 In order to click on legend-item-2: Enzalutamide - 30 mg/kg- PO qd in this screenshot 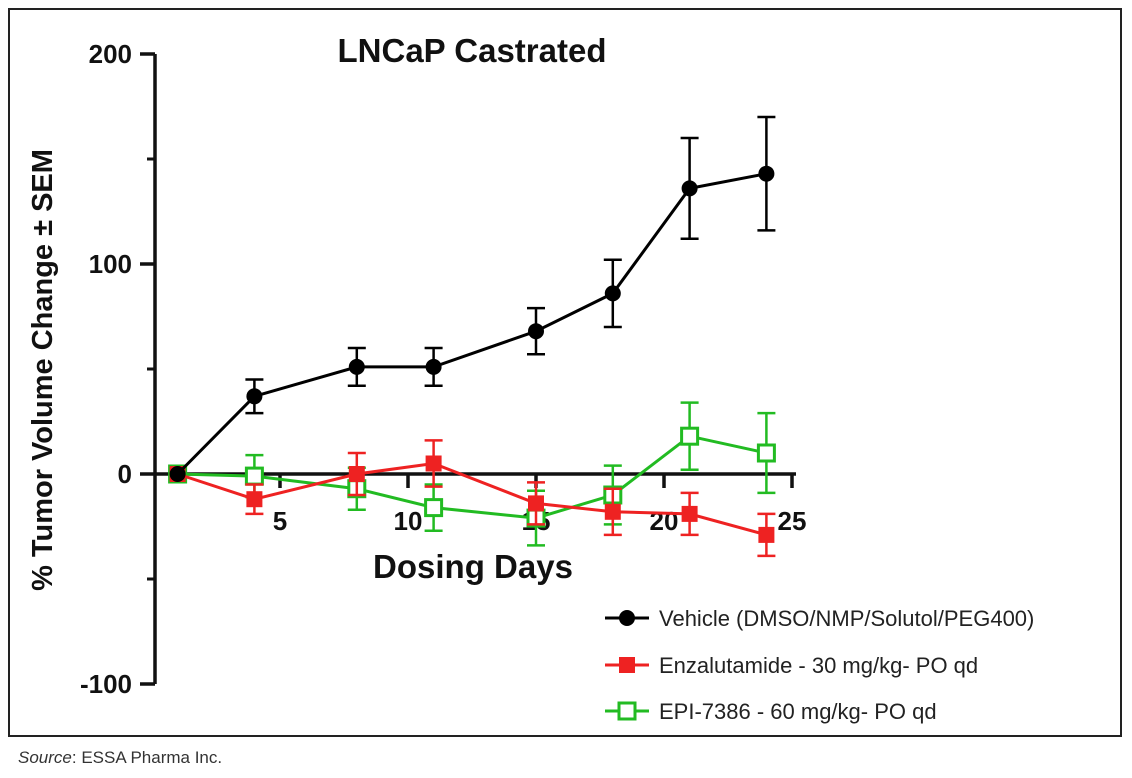, I will do `click(791, 665)`.